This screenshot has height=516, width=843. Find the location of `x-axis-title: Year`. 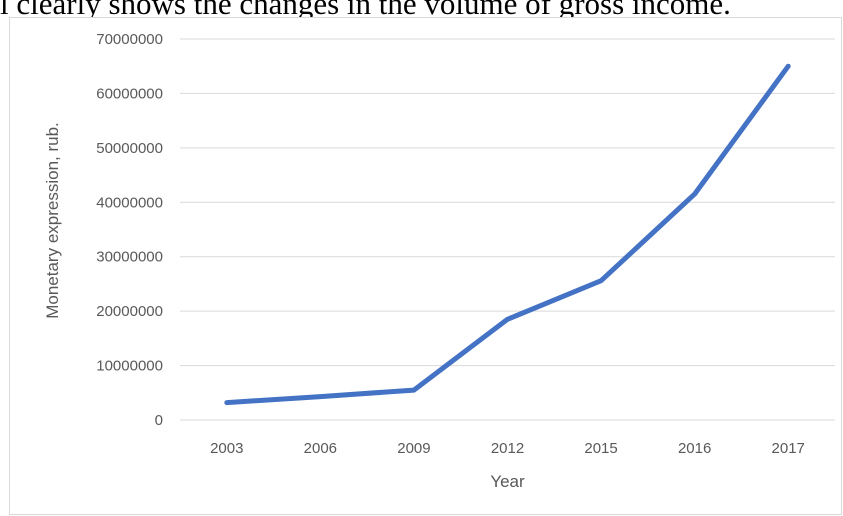

x-axis-title: Year is located at coordinates (507, 481).